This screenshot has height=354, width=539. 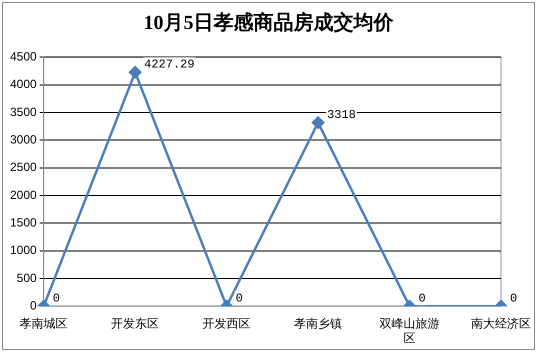 What do you see at coordinates (24, 139) in the screenshot?
I see `y-tick-label: 3000` at bounding box center [24, 139].